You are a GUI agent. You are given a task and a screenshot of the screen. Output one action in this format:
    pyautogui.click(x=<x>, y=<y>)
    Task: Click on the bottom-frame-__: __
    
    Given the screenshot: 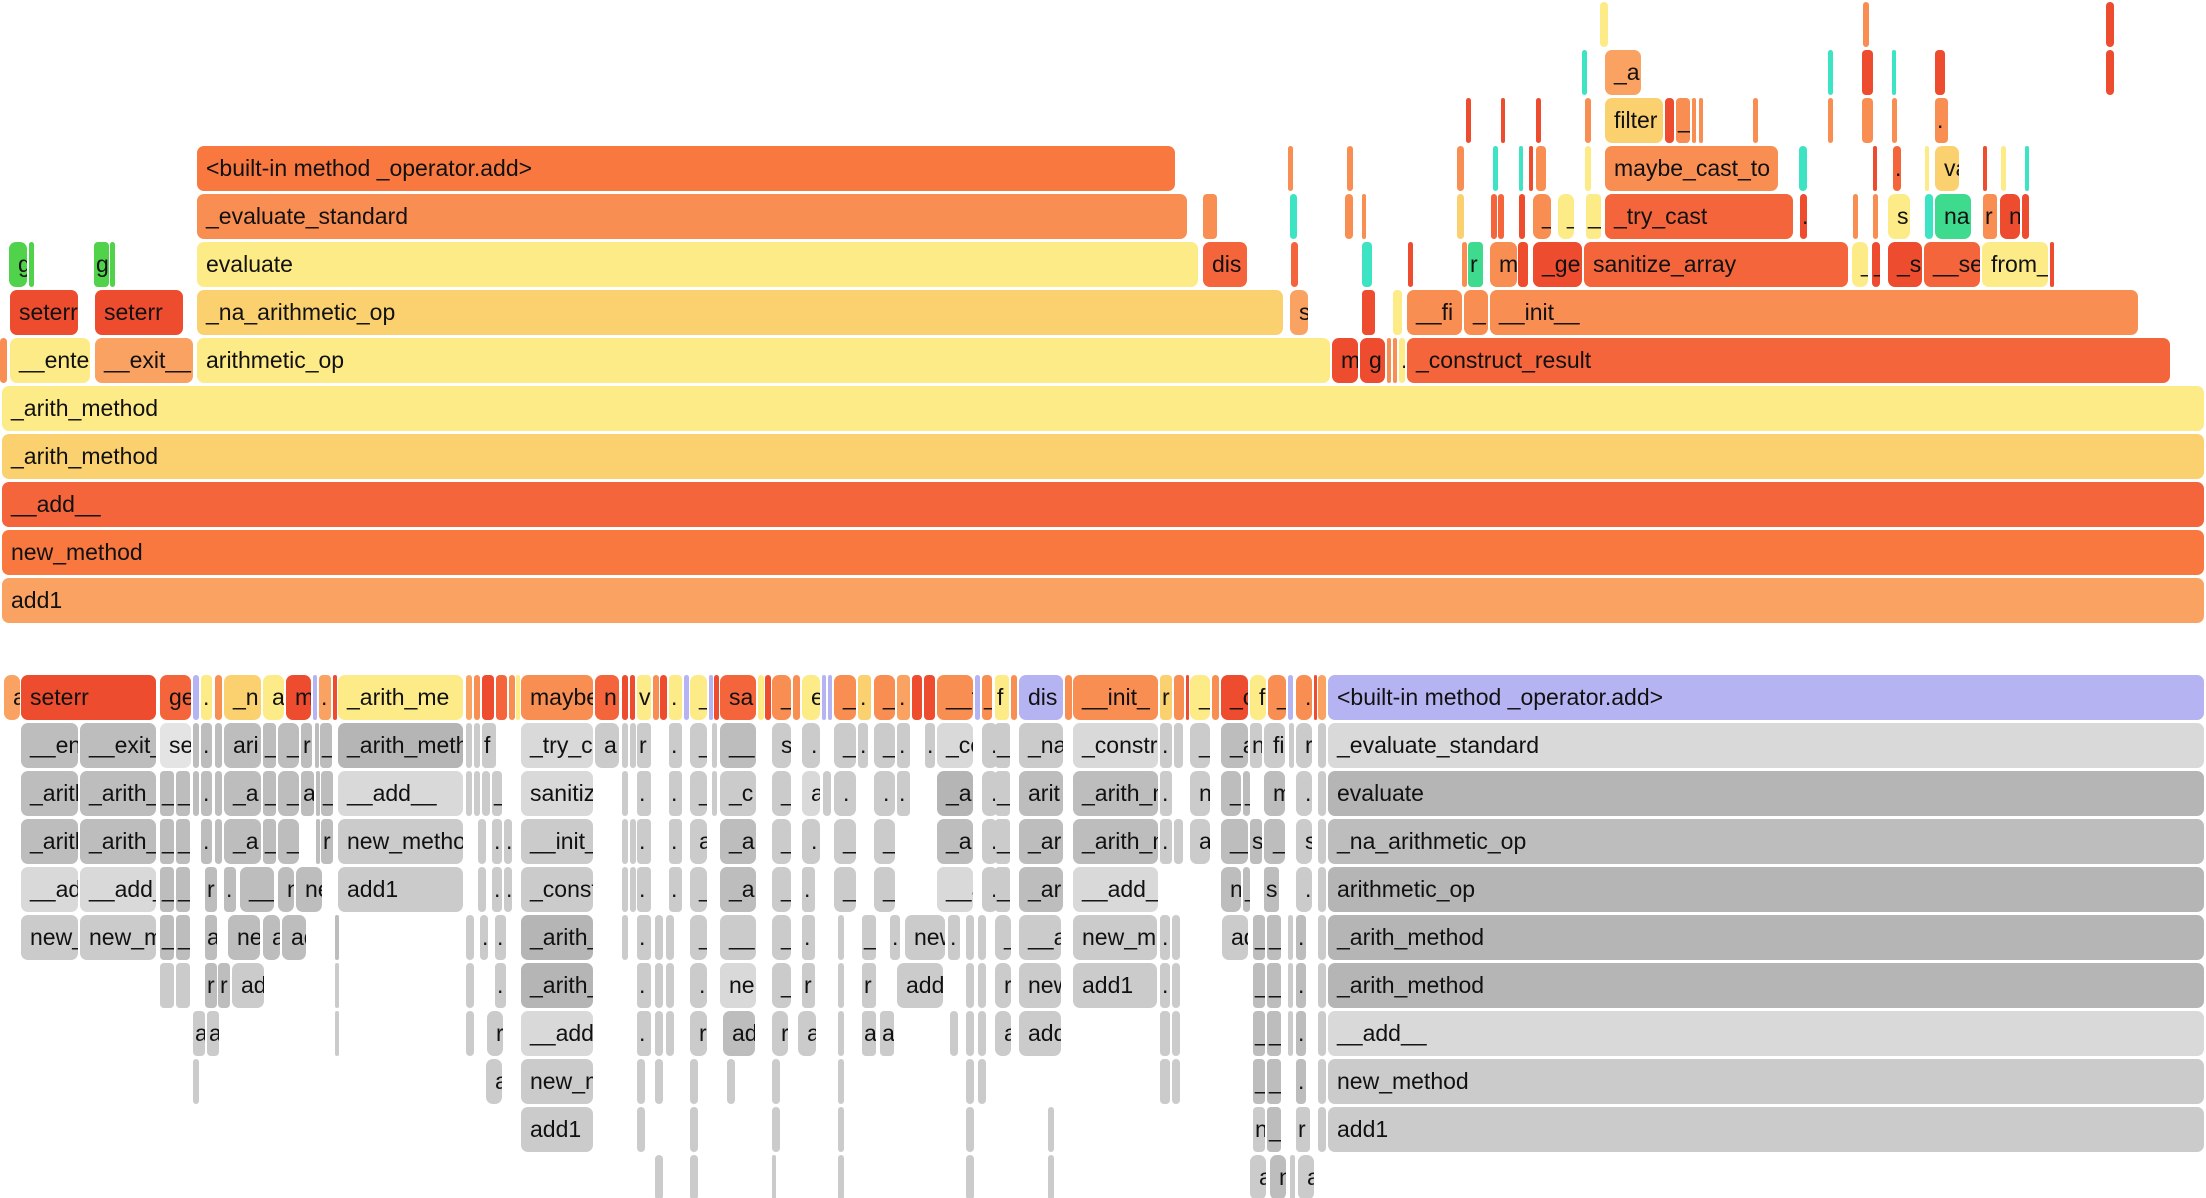 What is the action you would take?
    pyautogui.click(x=1234, y=841)
    